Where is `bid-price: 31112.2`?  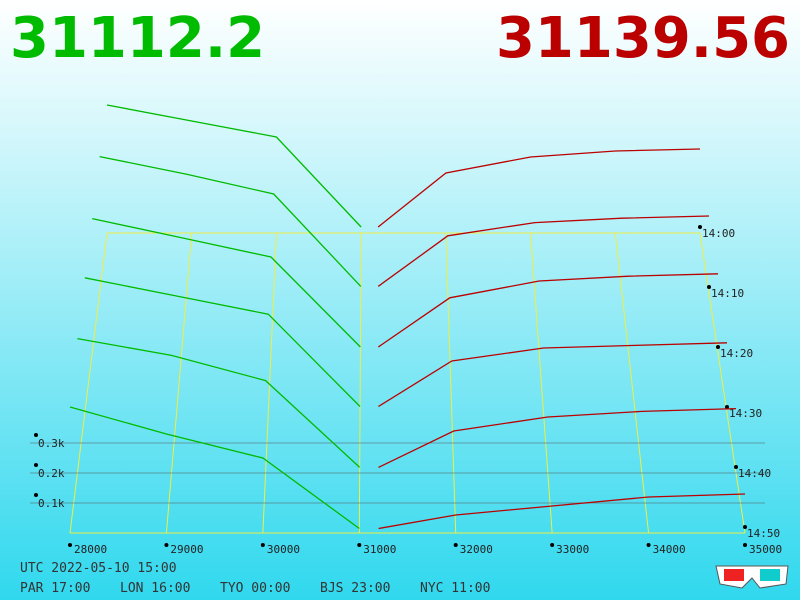
bid-price: 31112.2 is located at coordinates (137, 38).